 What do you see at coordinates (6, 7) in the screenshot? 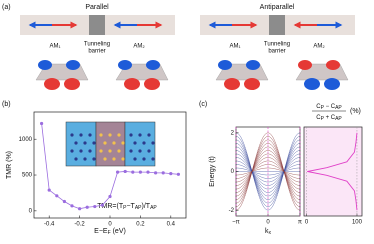
I see `panel-label: (a)` at bounding box center [6, 7].